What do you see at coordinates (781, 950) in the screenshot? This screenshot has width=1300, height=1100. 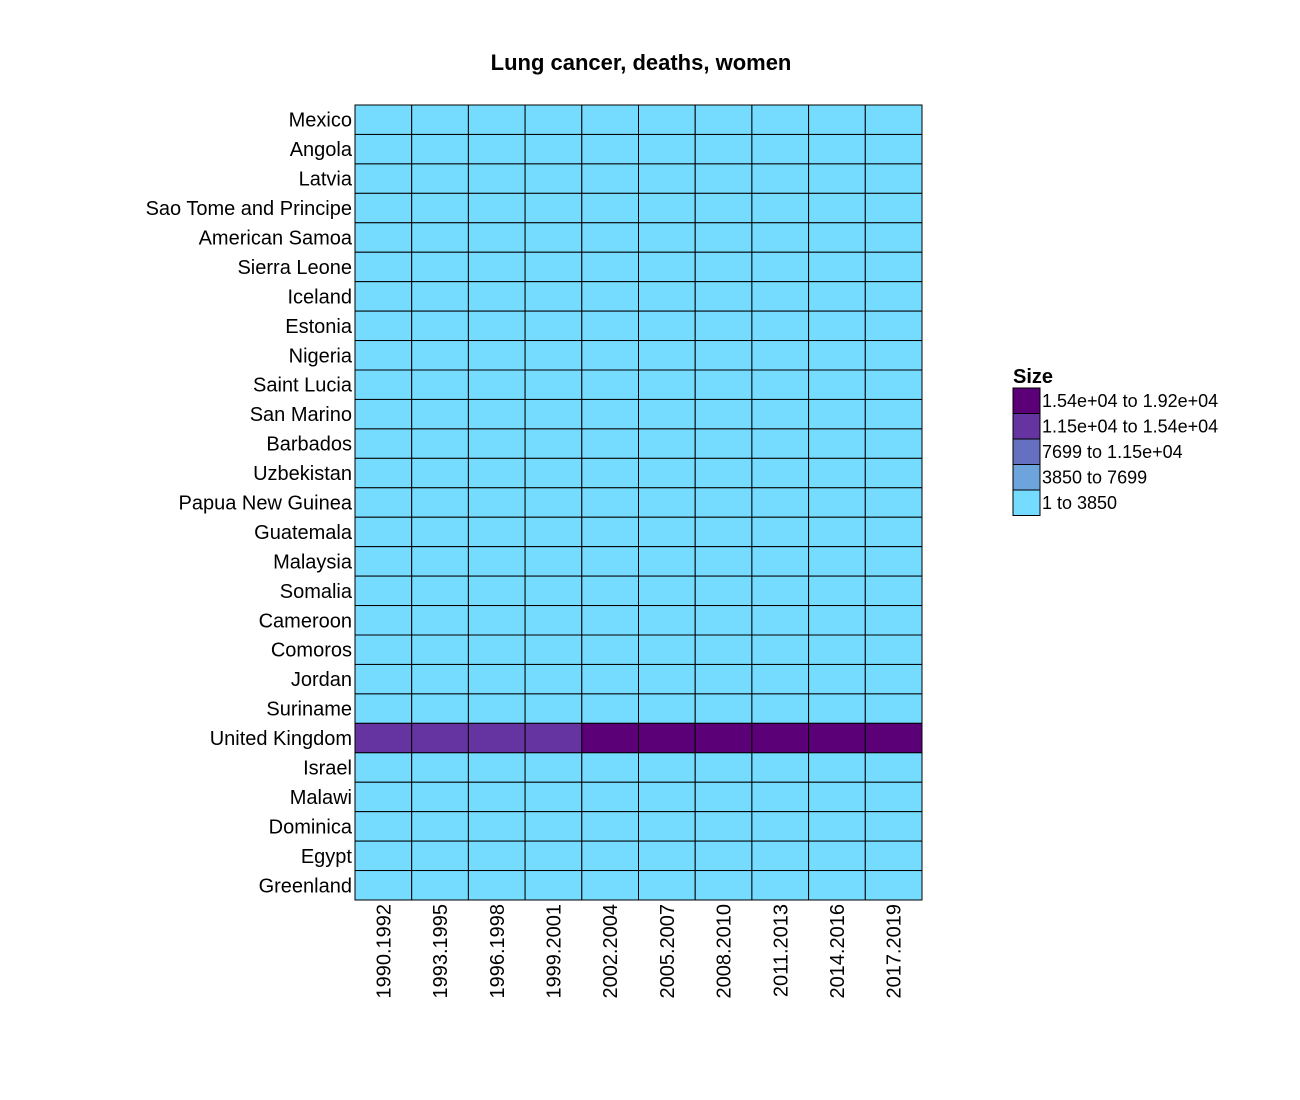 I see `x-tick-label: 2011.2013` at bounding box center [781, 950].